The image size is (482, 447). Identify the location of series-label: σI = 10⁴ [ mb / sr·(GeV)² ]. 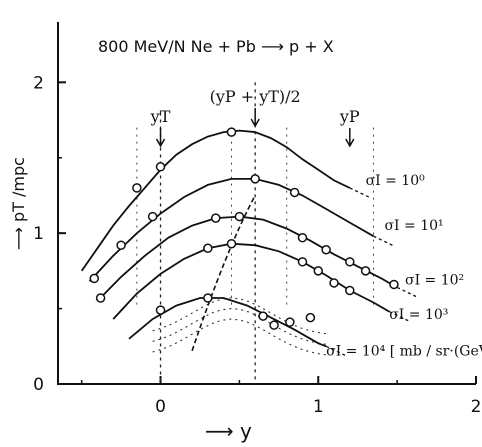
(404, 351).